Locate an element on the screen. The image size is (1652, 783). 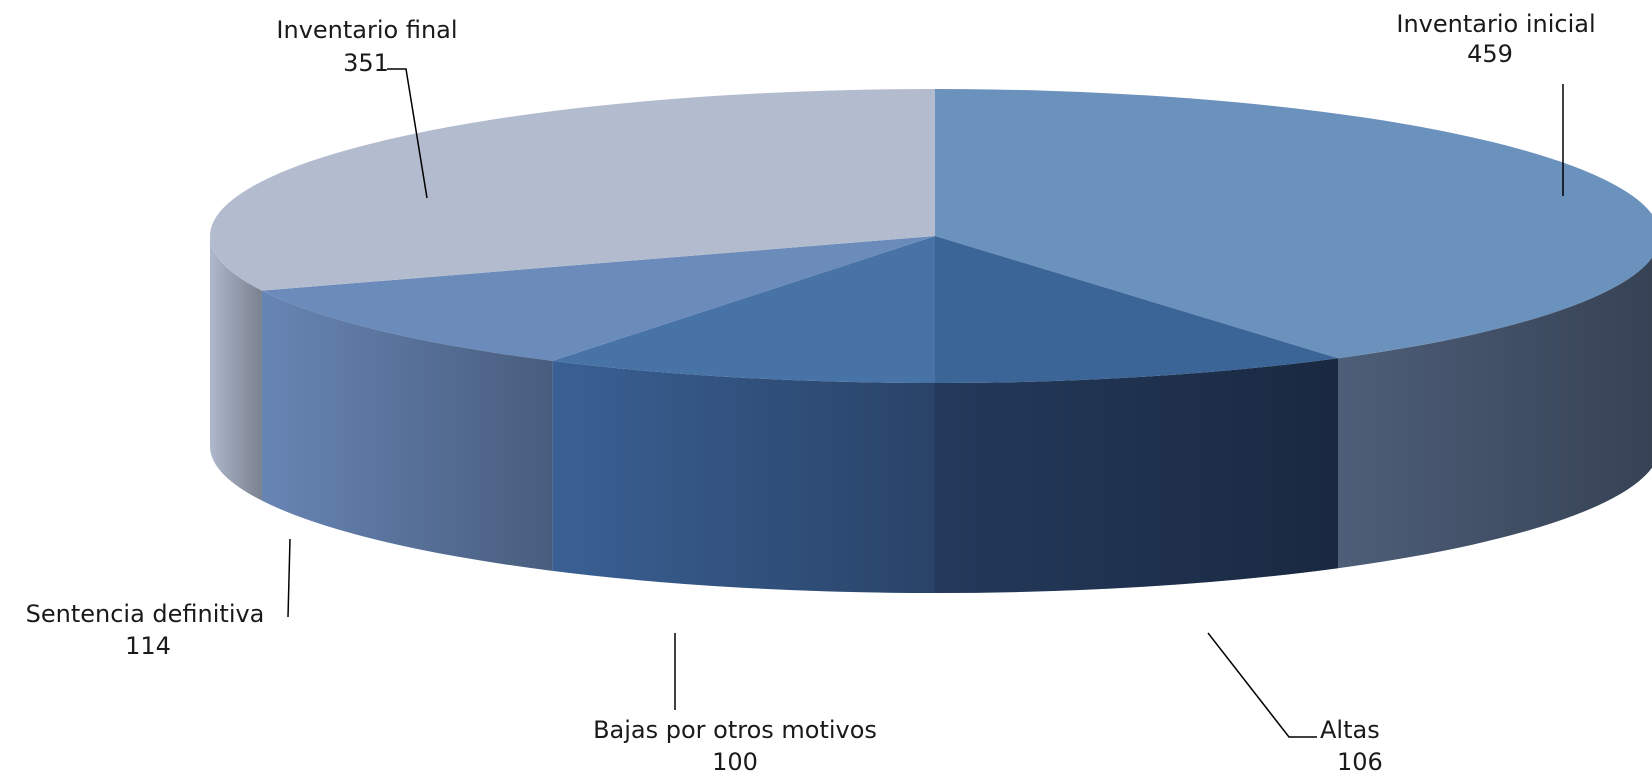
pie-slice-bajas-por-otros-motivos is located at coordinates (743, 309).